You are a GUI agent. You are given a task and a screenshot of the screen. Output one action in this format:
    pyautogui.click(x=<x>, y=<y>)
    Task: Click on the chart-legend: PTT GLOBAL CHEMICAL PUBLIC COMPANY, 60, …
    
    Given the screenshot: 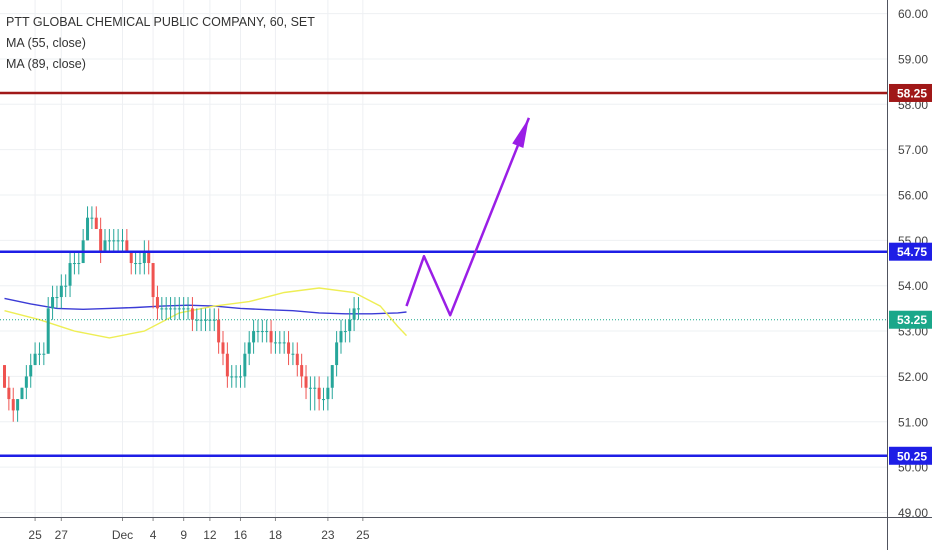 What is the action you would take?
    pyautogui.click(x=160, y=43)
    